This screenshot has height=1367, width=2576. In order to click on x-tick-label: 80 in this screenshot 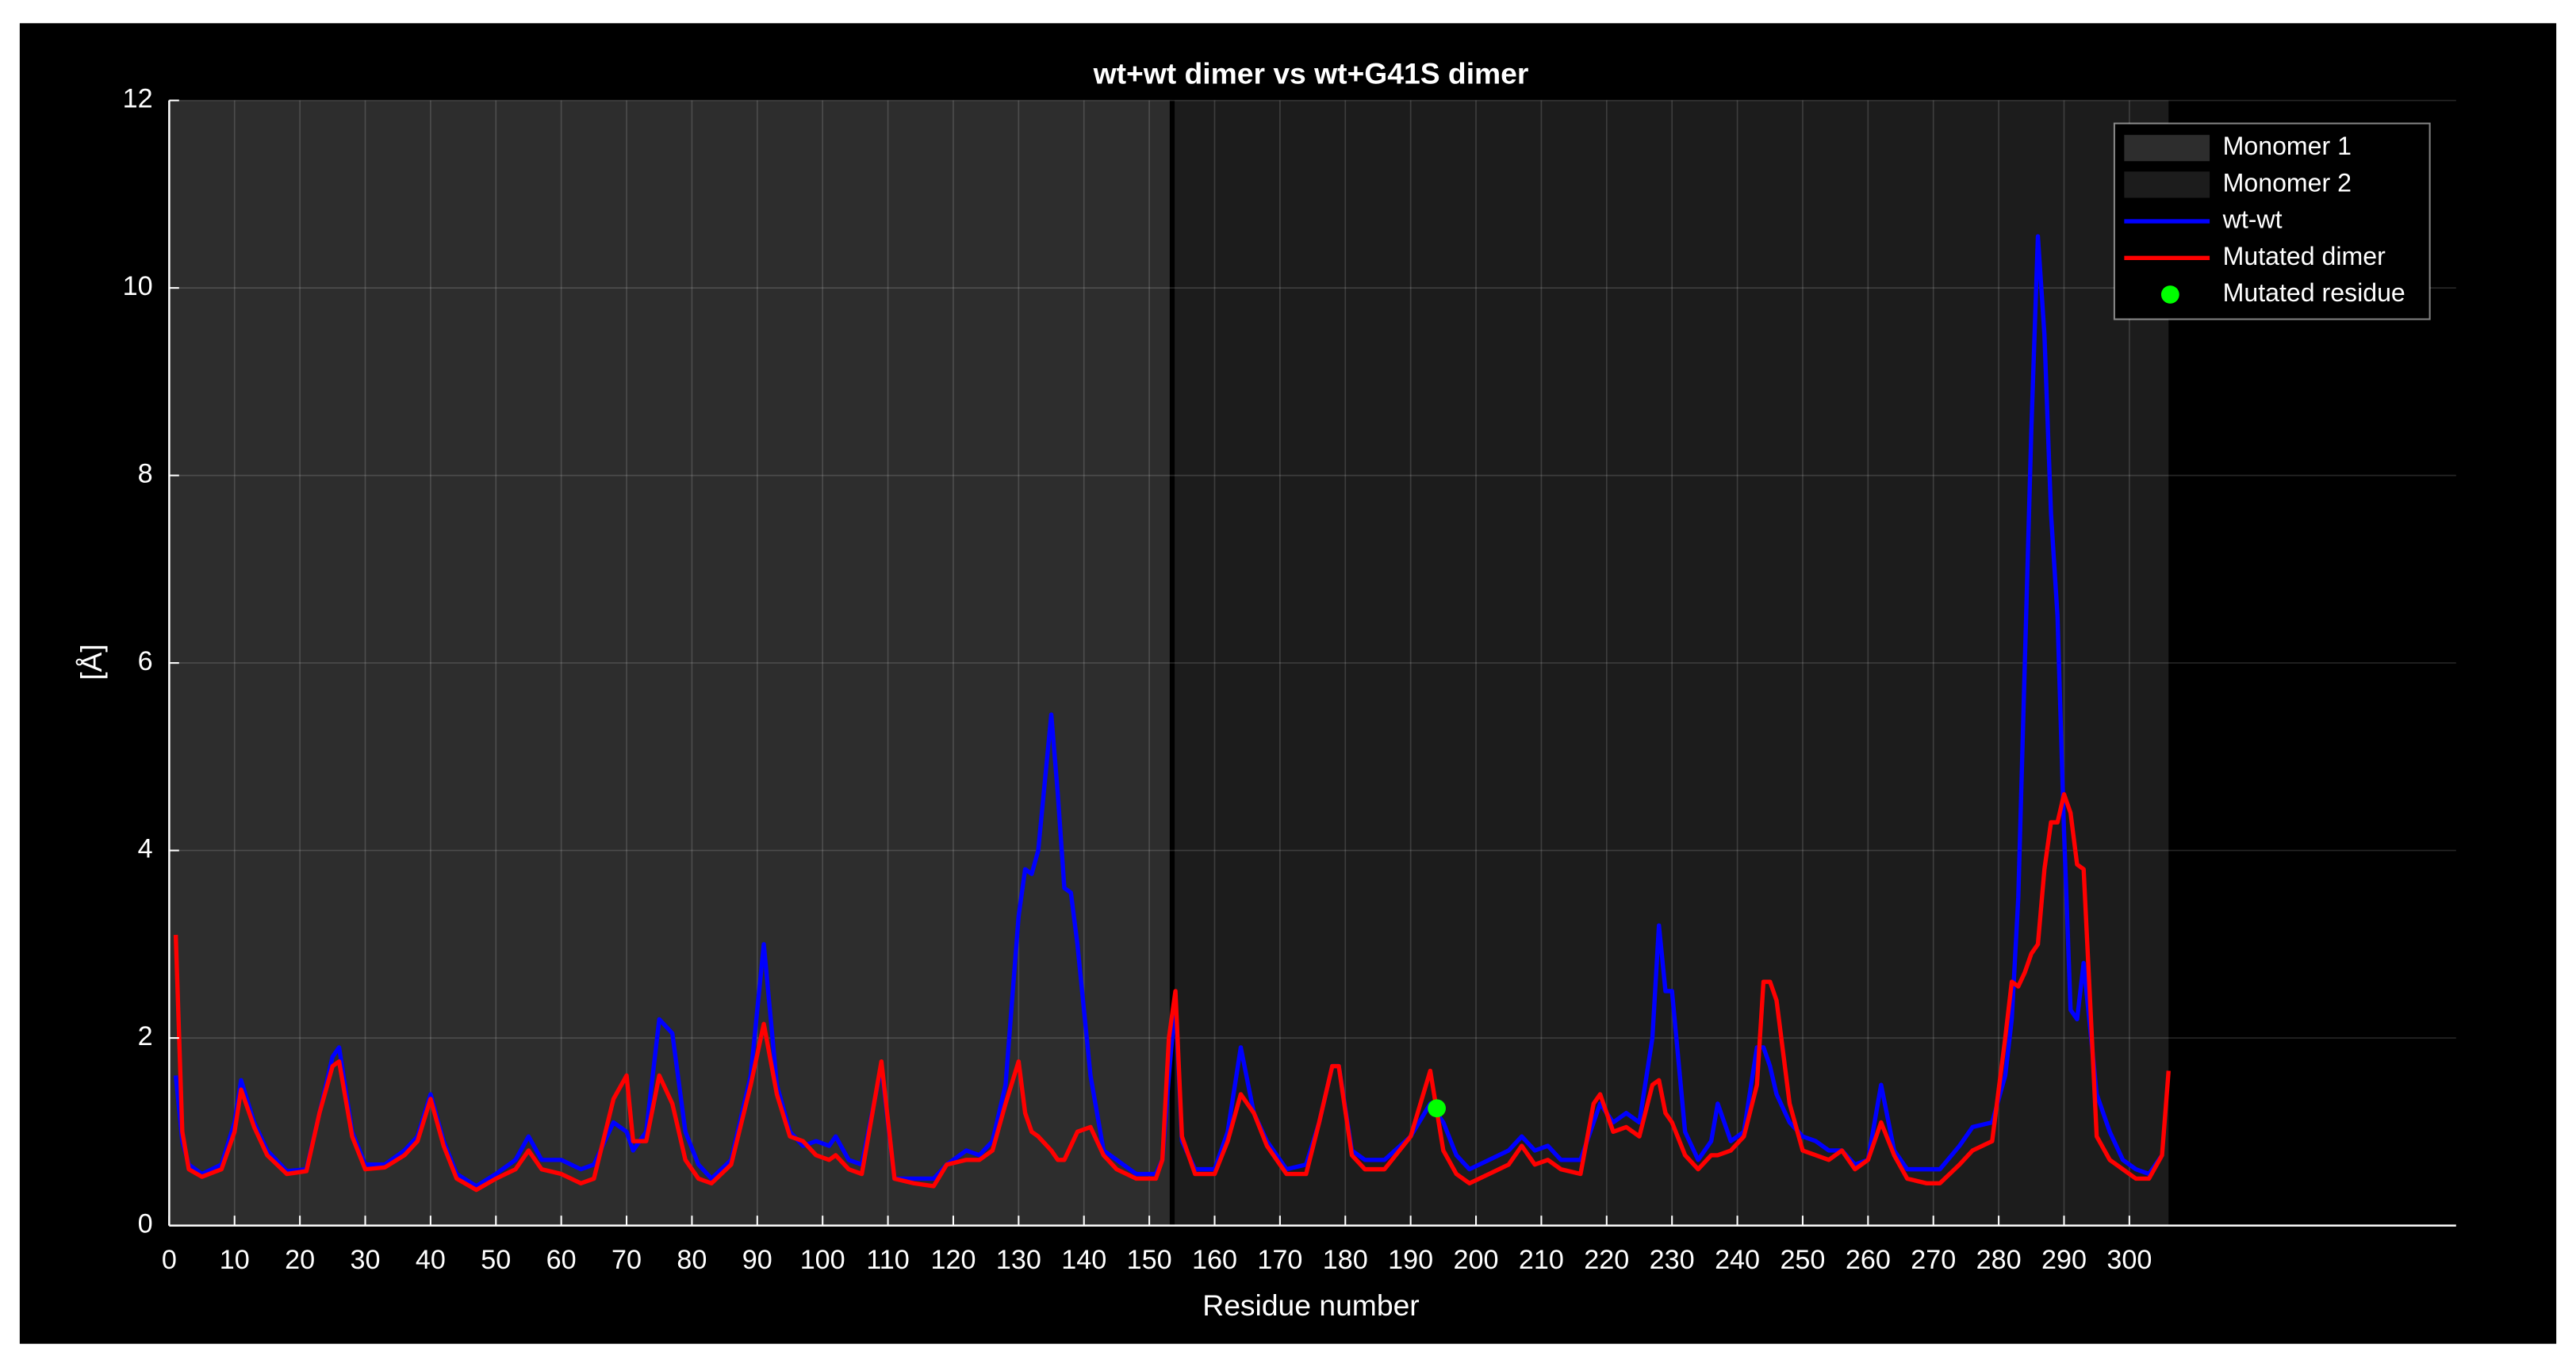, I will do `click(692, 1260)`.